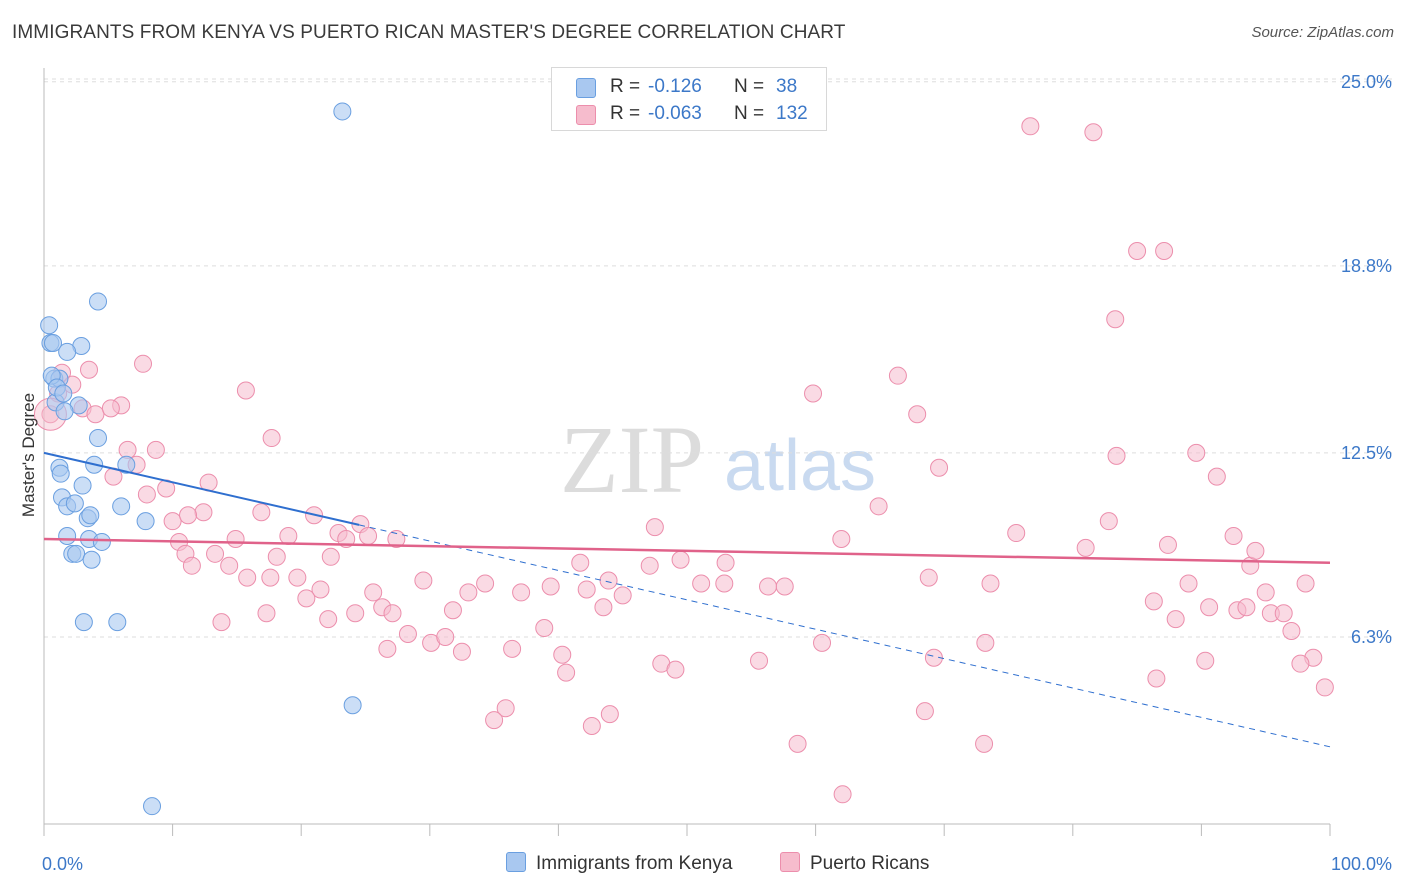 The height and width of the screenshot is (892, 1406). I want to click on source-label: Source: ZipAtlas.com, so click(1322, 32).